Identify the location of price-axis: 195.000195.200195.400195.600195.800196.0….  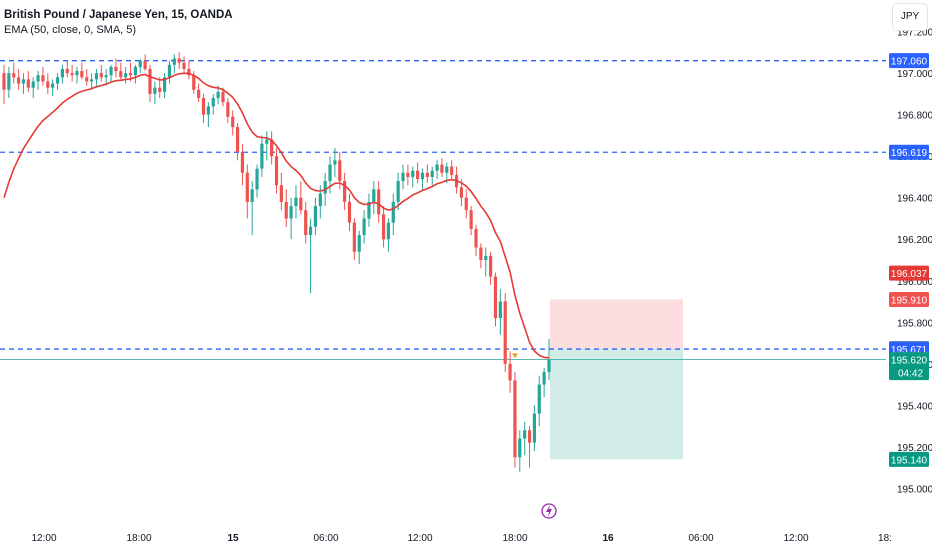
(914, 262).